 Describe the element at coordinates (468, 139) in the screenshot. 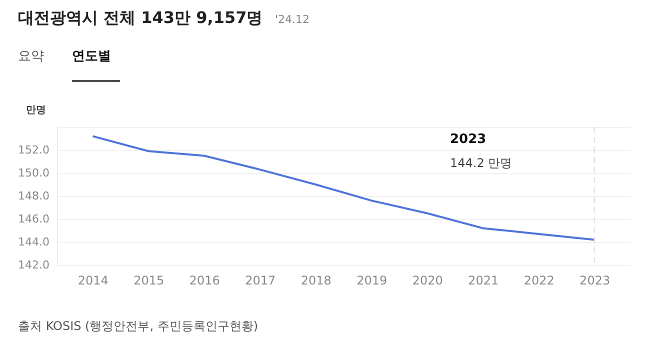

I see `annotation: 2023` at that location.